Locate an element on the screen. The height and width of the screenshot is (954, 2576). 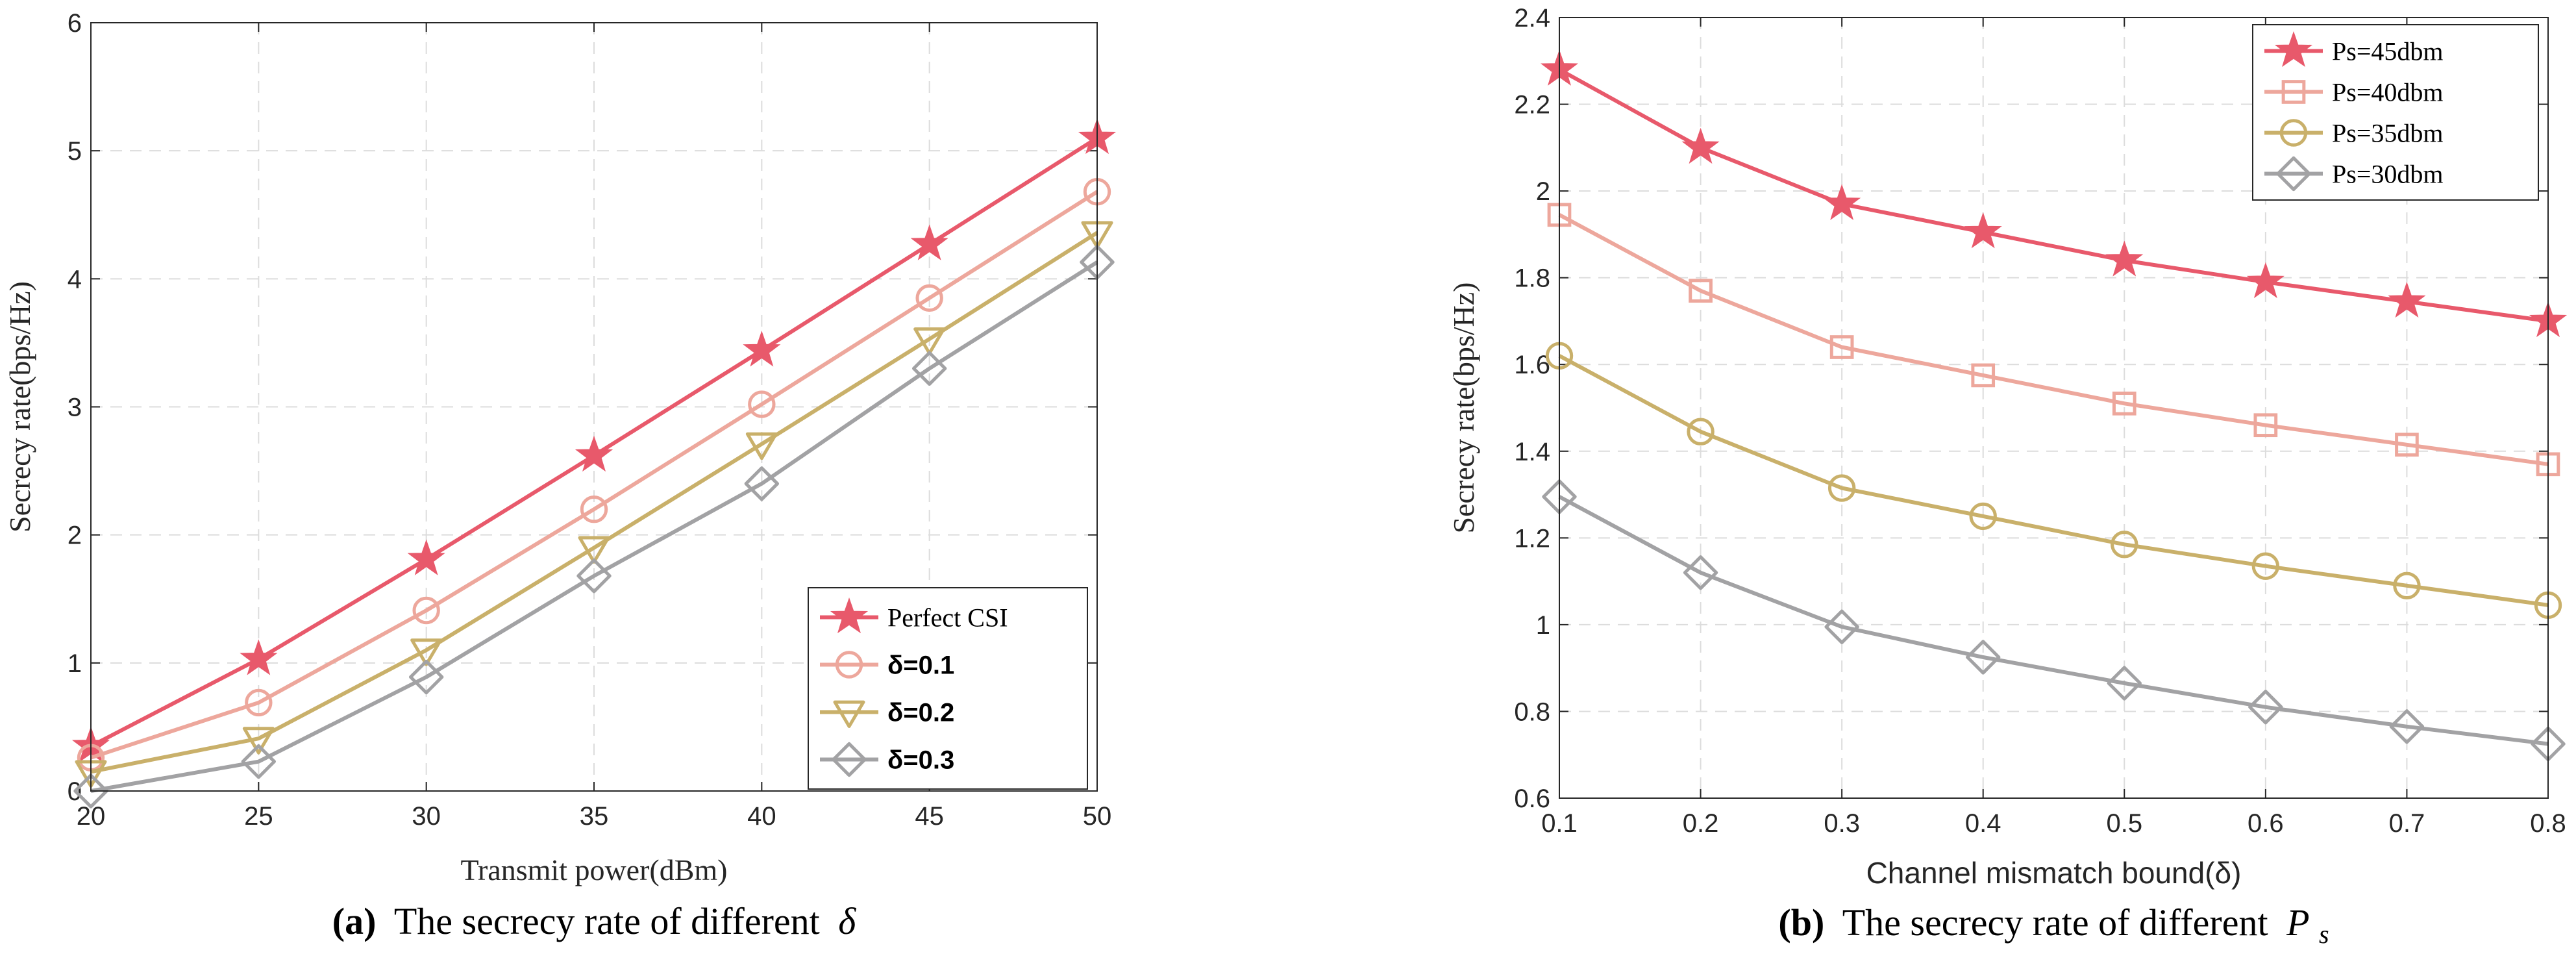
y-tick-label: 4 is located at coordinates (75, 279).